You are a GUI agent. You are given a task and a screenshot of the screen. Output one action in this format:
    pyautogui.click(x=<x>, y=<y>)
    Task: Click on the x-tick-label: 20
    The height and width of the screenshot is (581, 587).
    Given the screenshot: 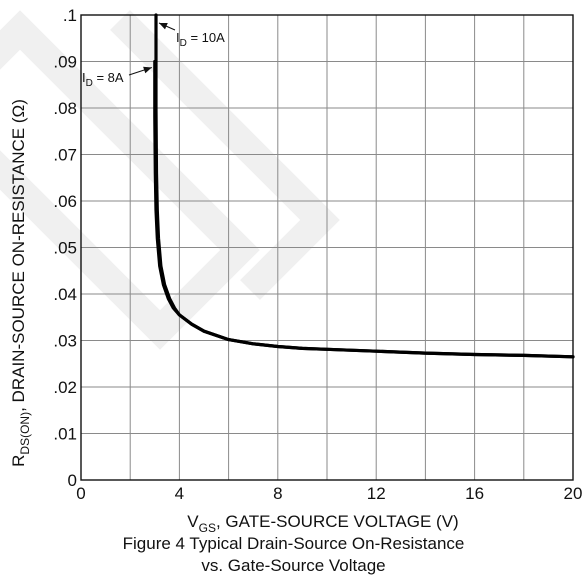 What is the action you would take?
    pyautogui.click(x=573, y=493)
    